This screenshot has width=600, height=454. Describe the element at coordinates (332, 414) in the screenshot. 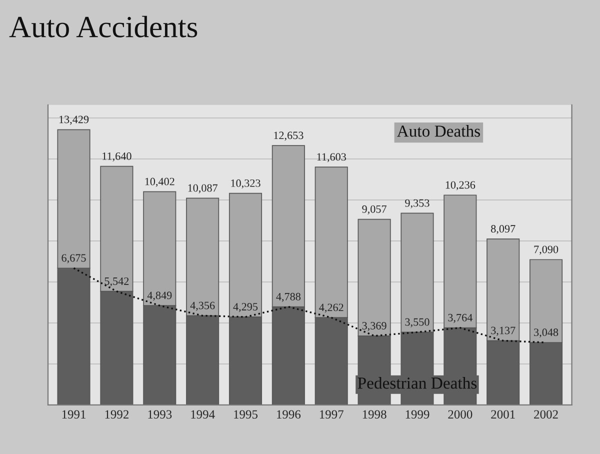

I see `x-tick-label: 1997` at that location.